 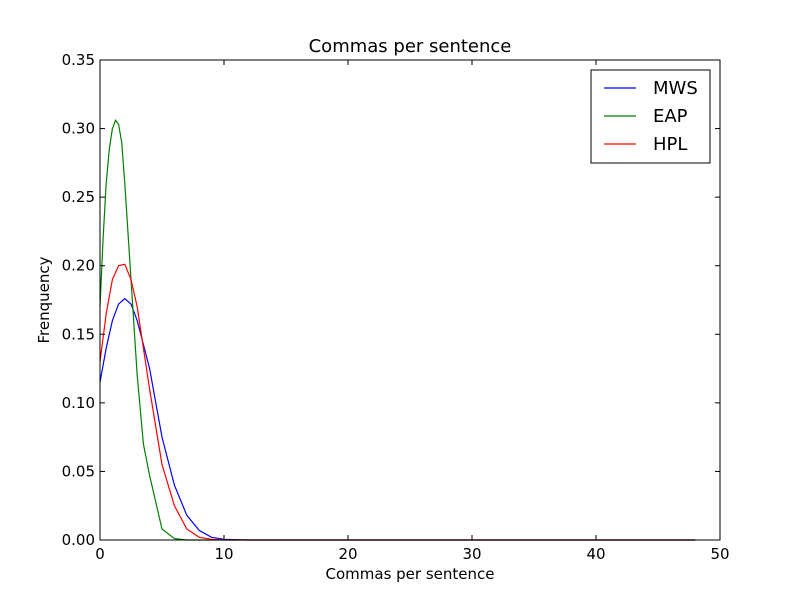 What do you see at coordinates (78, 197) in the screenshot?
I see `y-tick-label: 0.25` at bounding box center [78, 197].